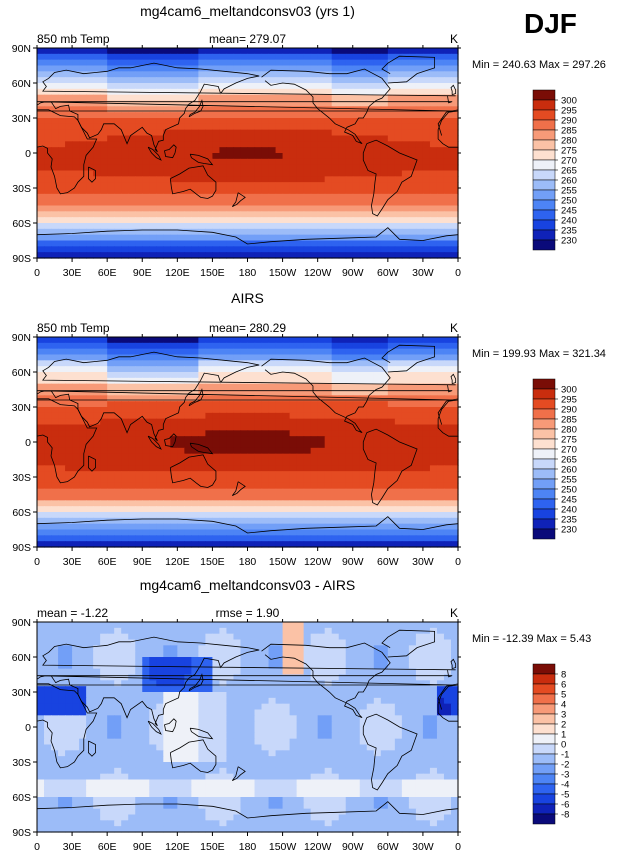 This screenshot has height=858, width=644. What do you see at coordinates (408, 358) in the screenshot?
I see `coastline-greenland` at bounding box center [408, 358].